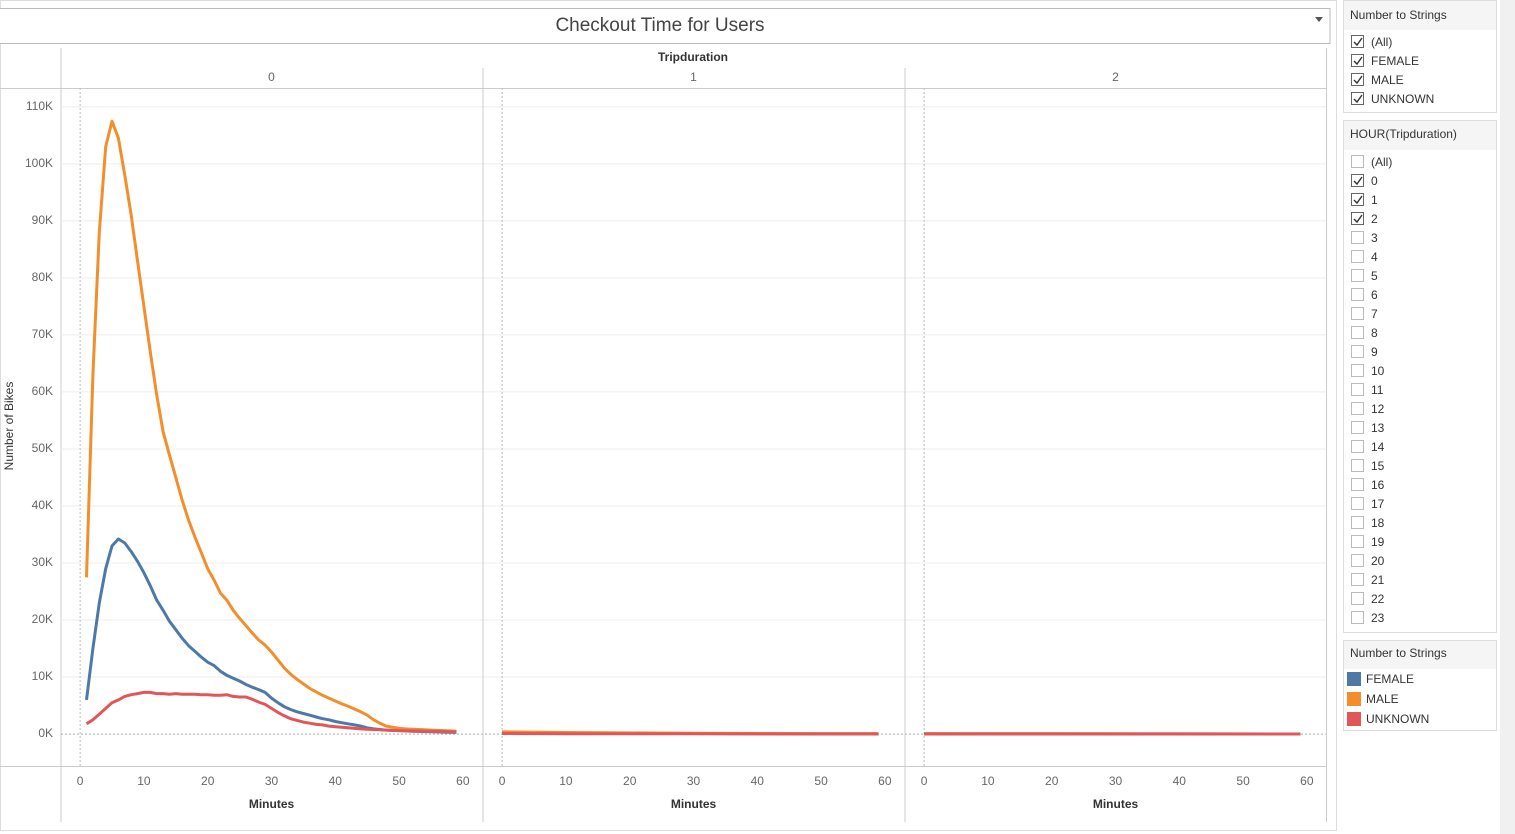  I want to click on filter-item-label: 21, so click(1378, 580).